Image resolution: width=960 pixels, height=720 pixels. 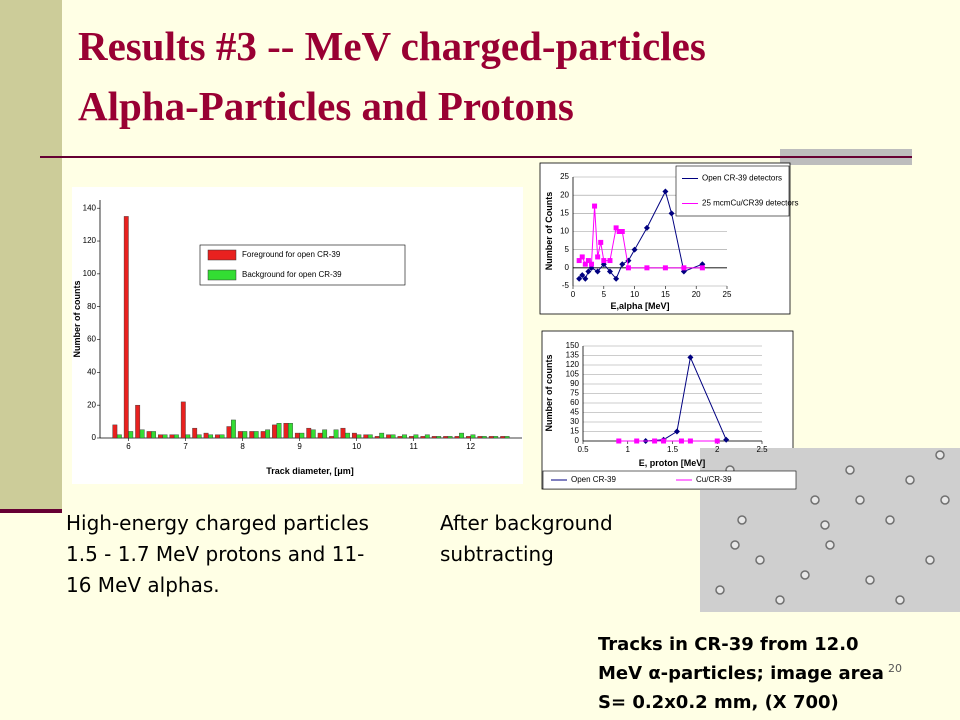 What do you see at coordinates (672, 463) in the screenshot?
I see `x-axis-label: E, proton [MeV]` at bounding box center [672, 463].